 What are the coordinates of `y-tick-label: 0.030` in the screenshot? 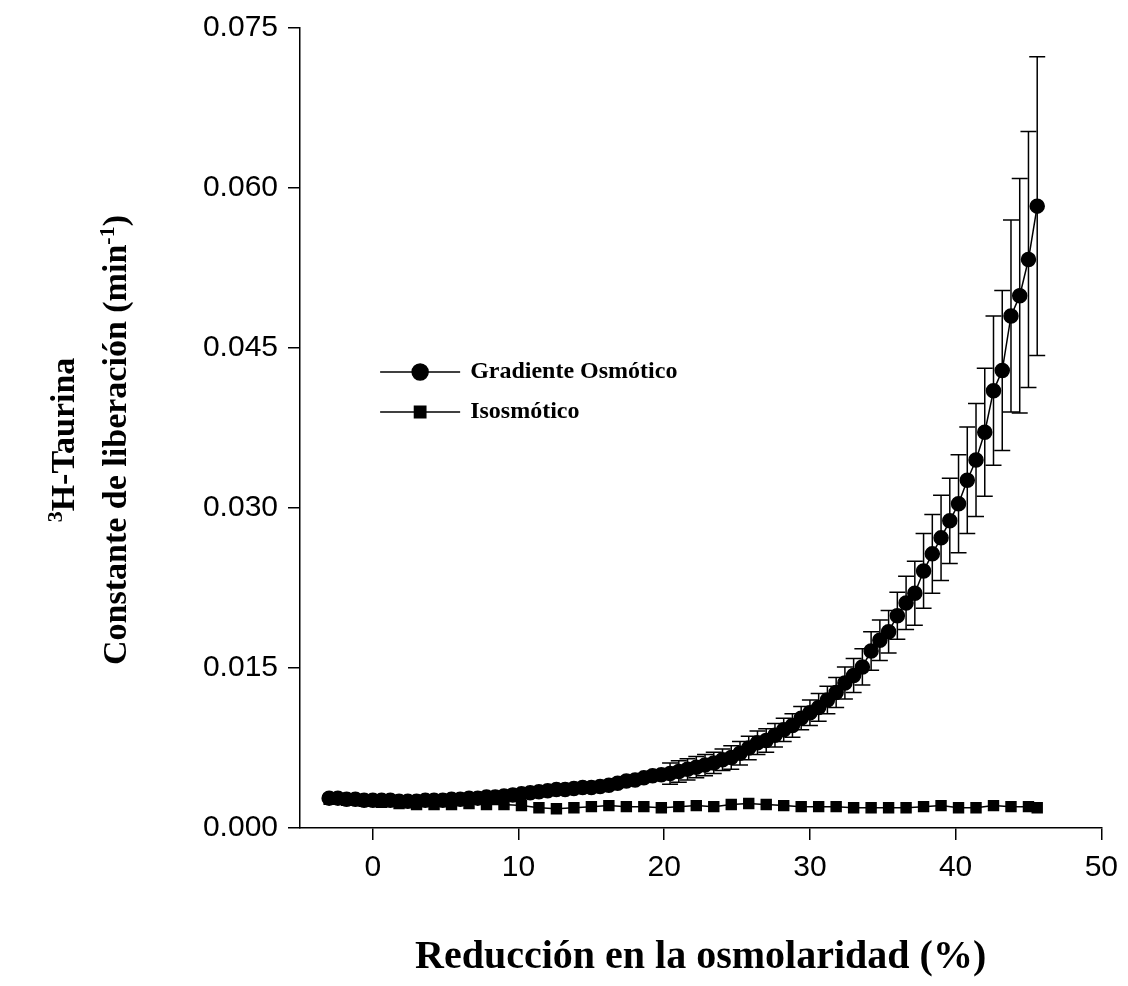 It's located at (240, 506).